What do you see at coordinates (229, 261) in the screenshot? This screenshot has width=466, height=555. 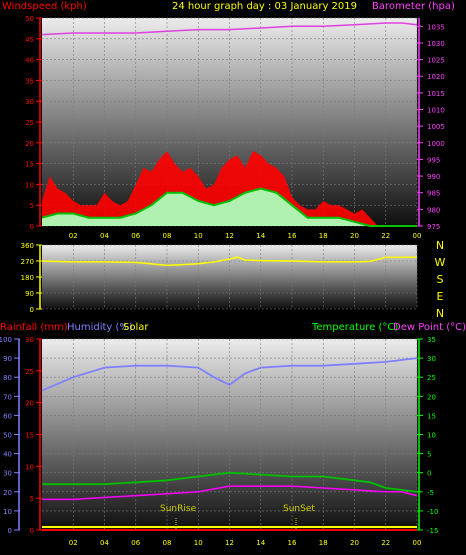 I see `wind-direction-line` at bounding box center [229, 261].